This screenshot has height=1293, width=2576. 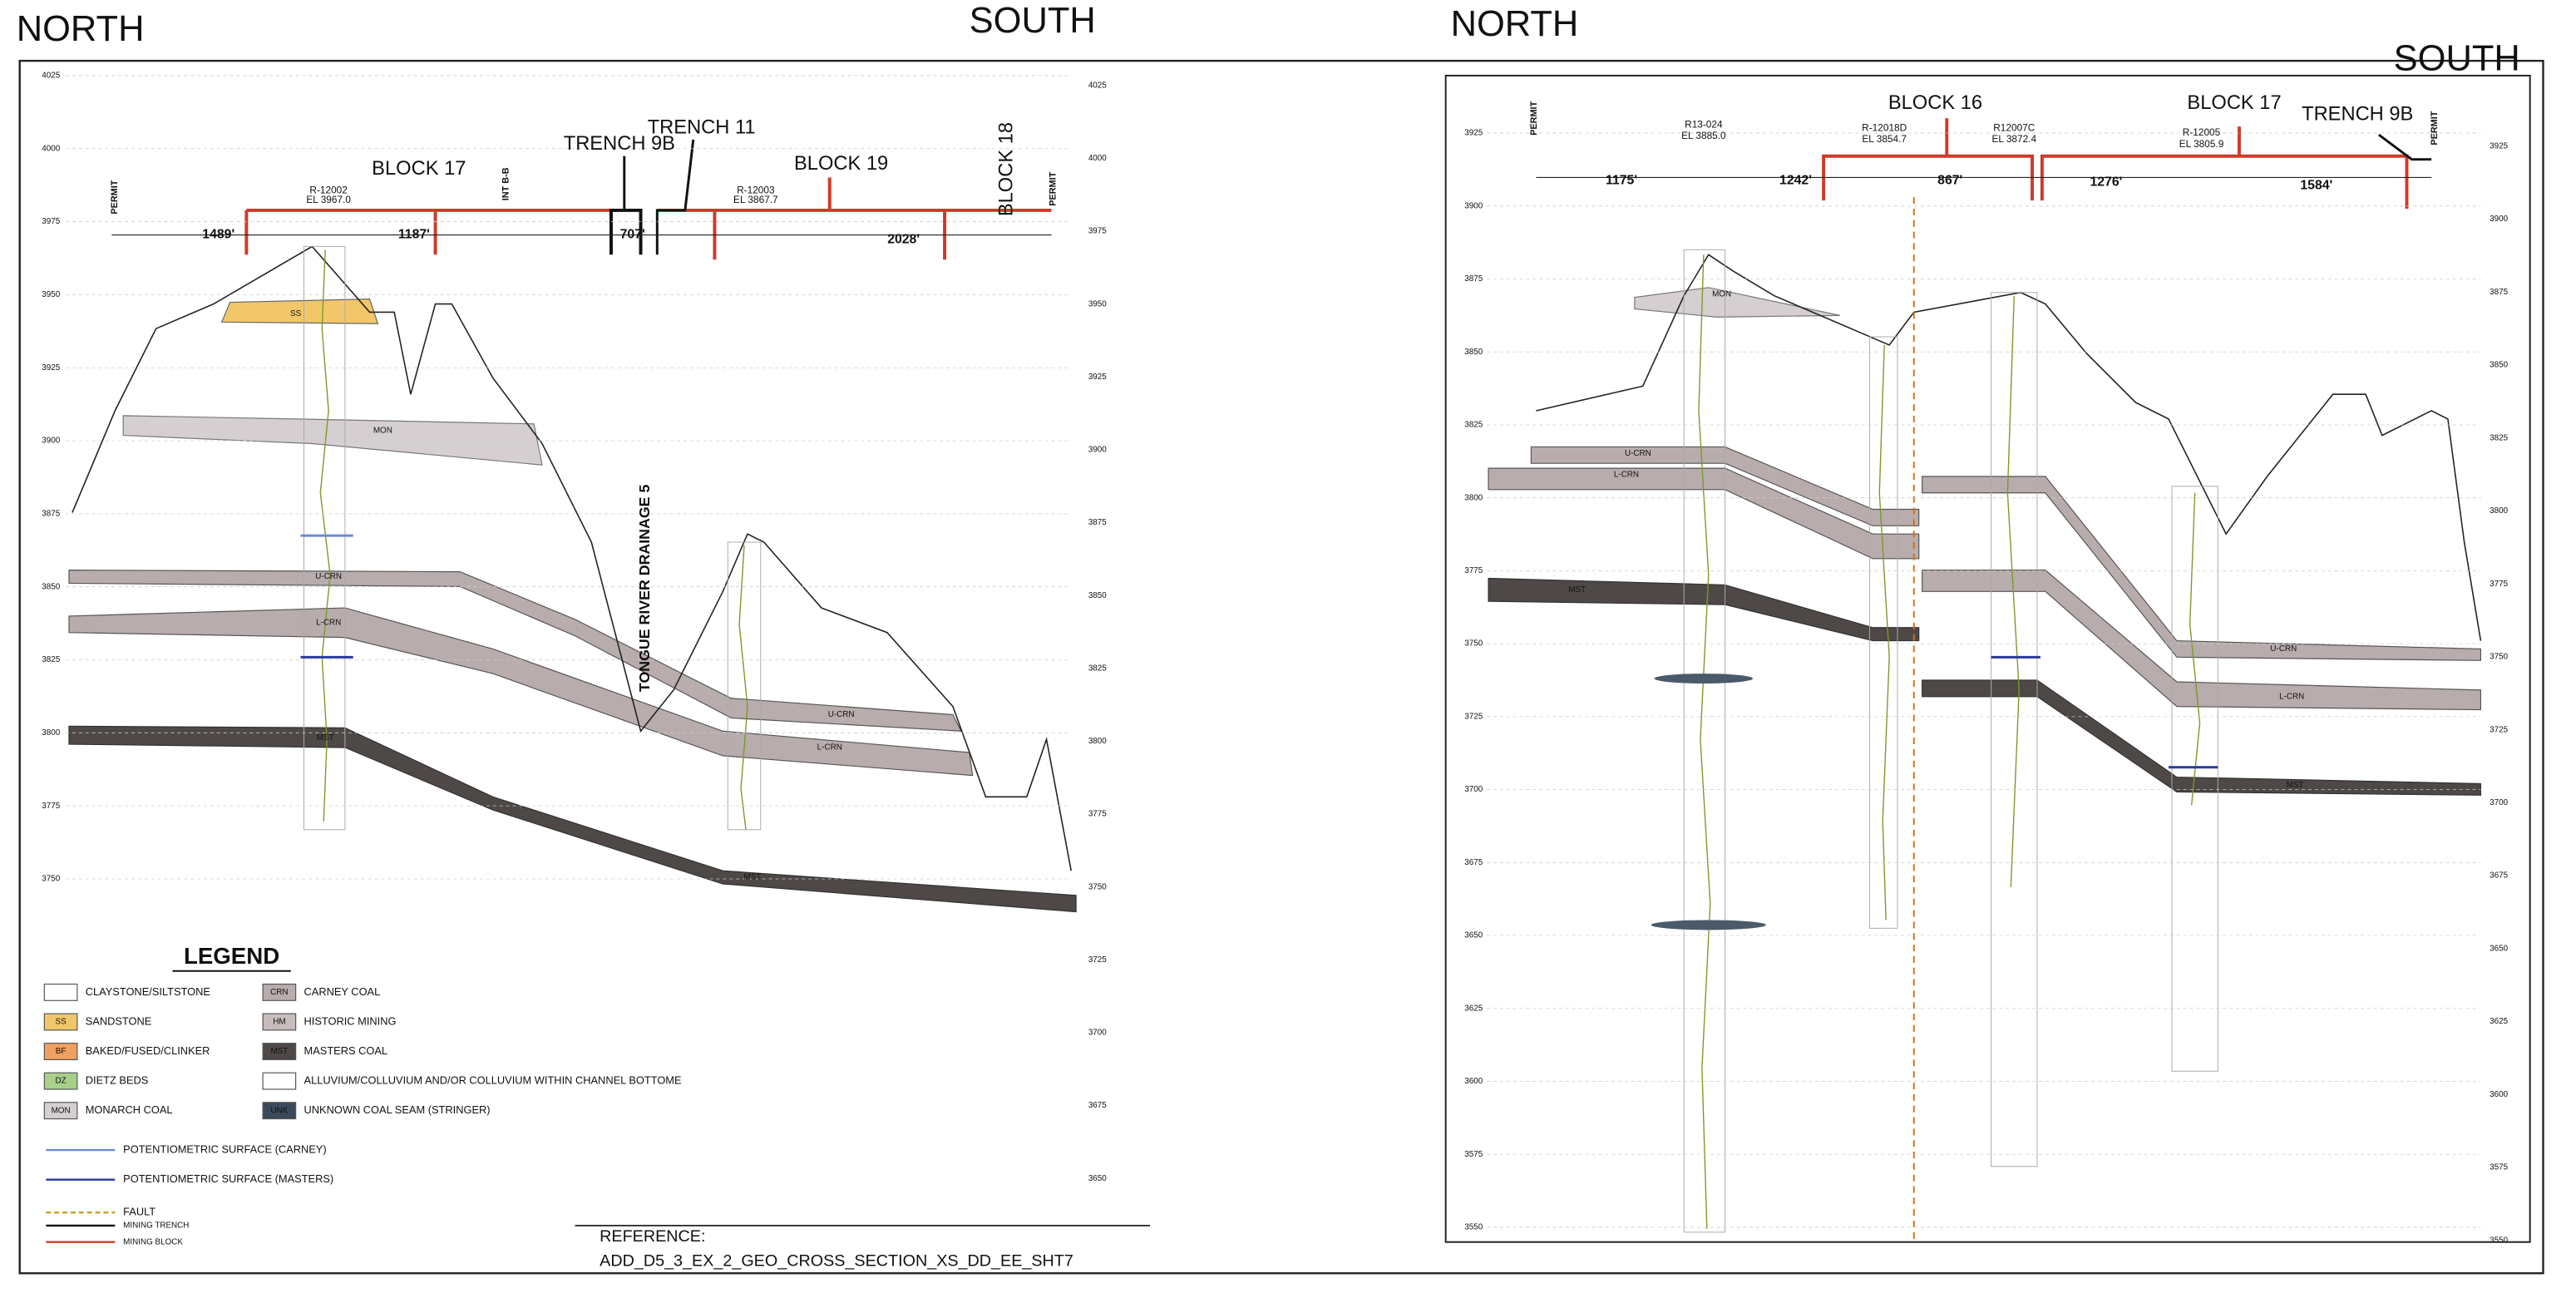 I want to click on legend-code: SS, so click(x=61, y=1022).